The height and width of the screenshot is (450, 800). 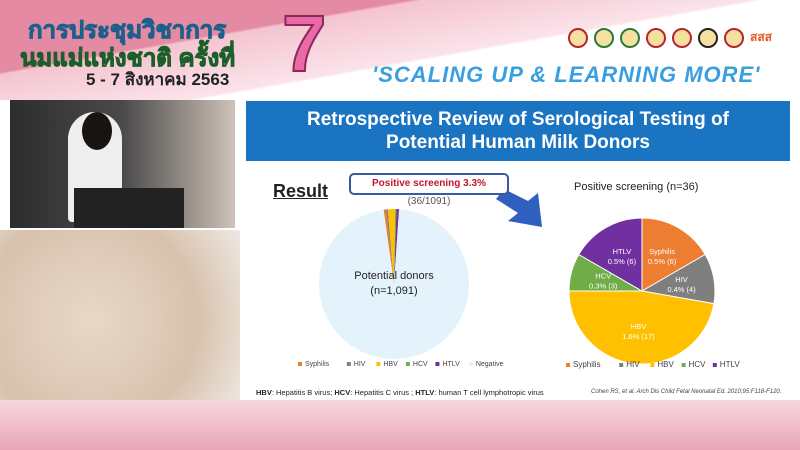 What do you see at coordinates (489, 392) in the screenshot?
I see `fn-part: : human T cell lymphotropic virus` at bounding box center [489, 392].